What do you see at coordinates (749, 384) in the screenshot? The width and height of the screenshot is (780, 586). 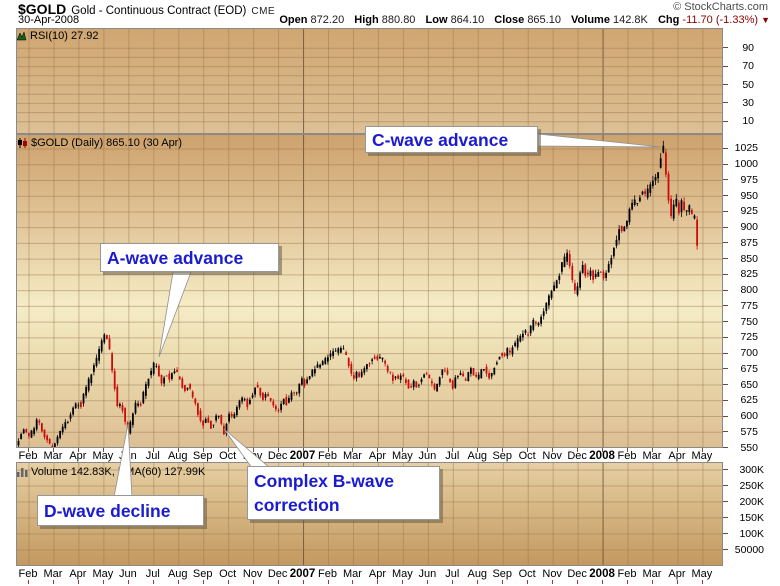 I see `price-axis-label: 650` at bounding box center [749, 384].